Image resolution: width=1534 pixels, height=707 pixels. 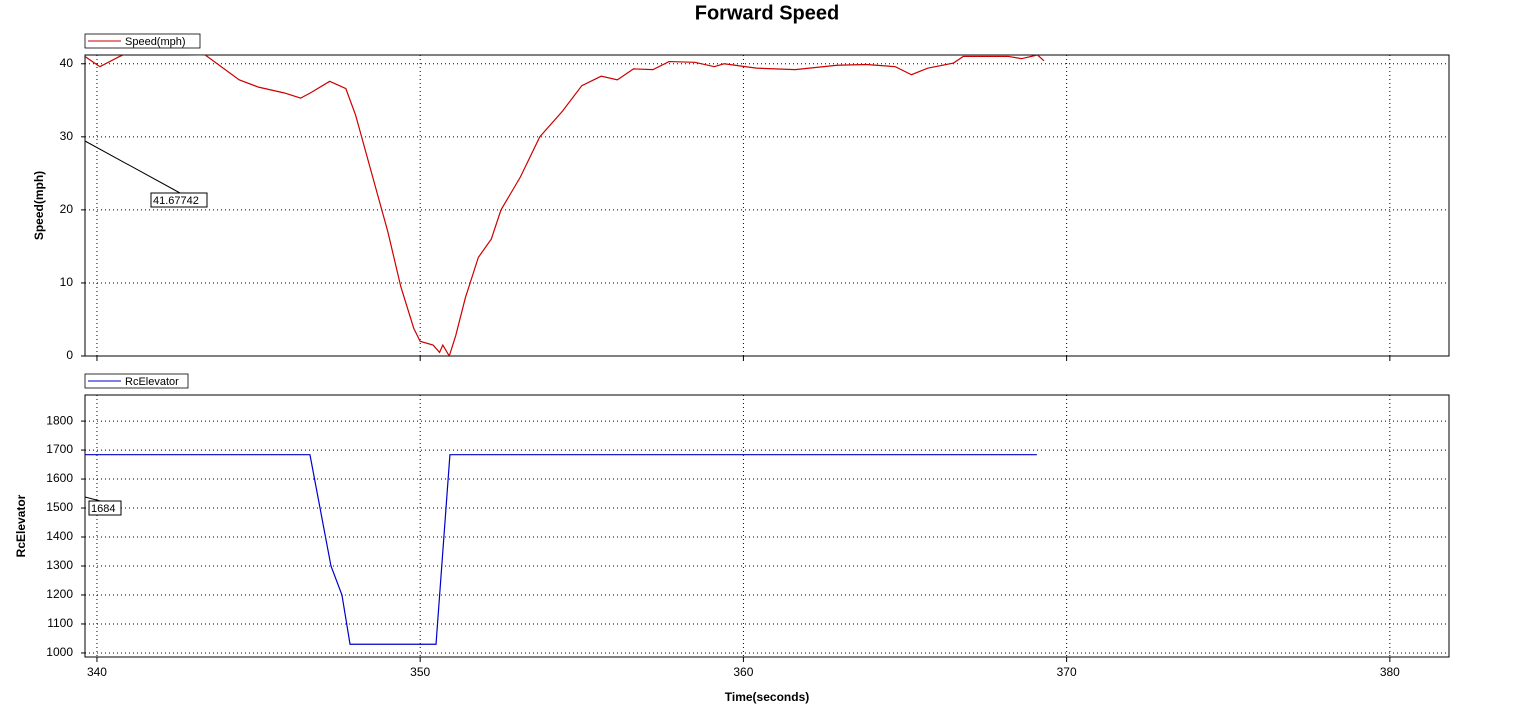 I want to click on annotation: 41.67742, so click(x=176, y=201).